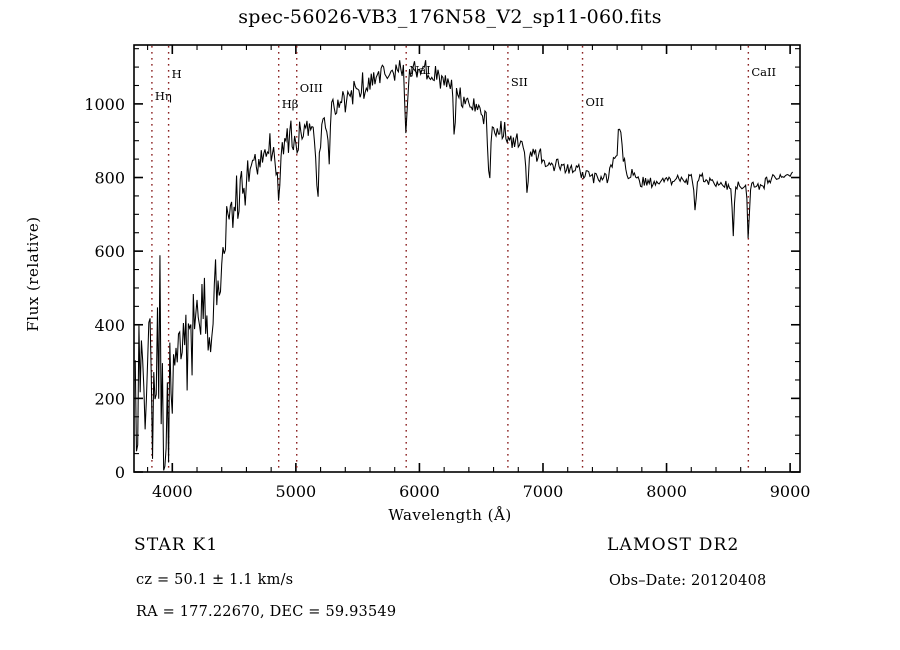 The image size is (900, 650). Describe the element at coordinates (266, 612) in the screenshot. I see `coordinates-text: RA = 177.22670, DEC = 59.93549` at that location.